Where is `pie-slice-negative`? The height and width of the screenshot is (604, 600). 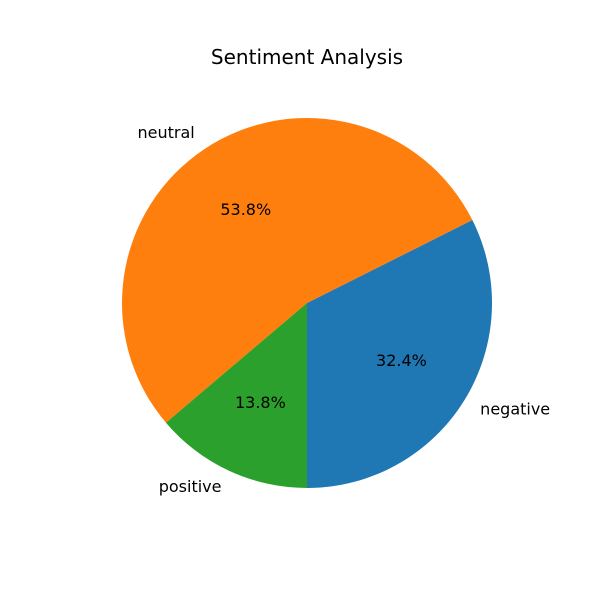 pie-slice-negative is located at coordinates (399, 354).